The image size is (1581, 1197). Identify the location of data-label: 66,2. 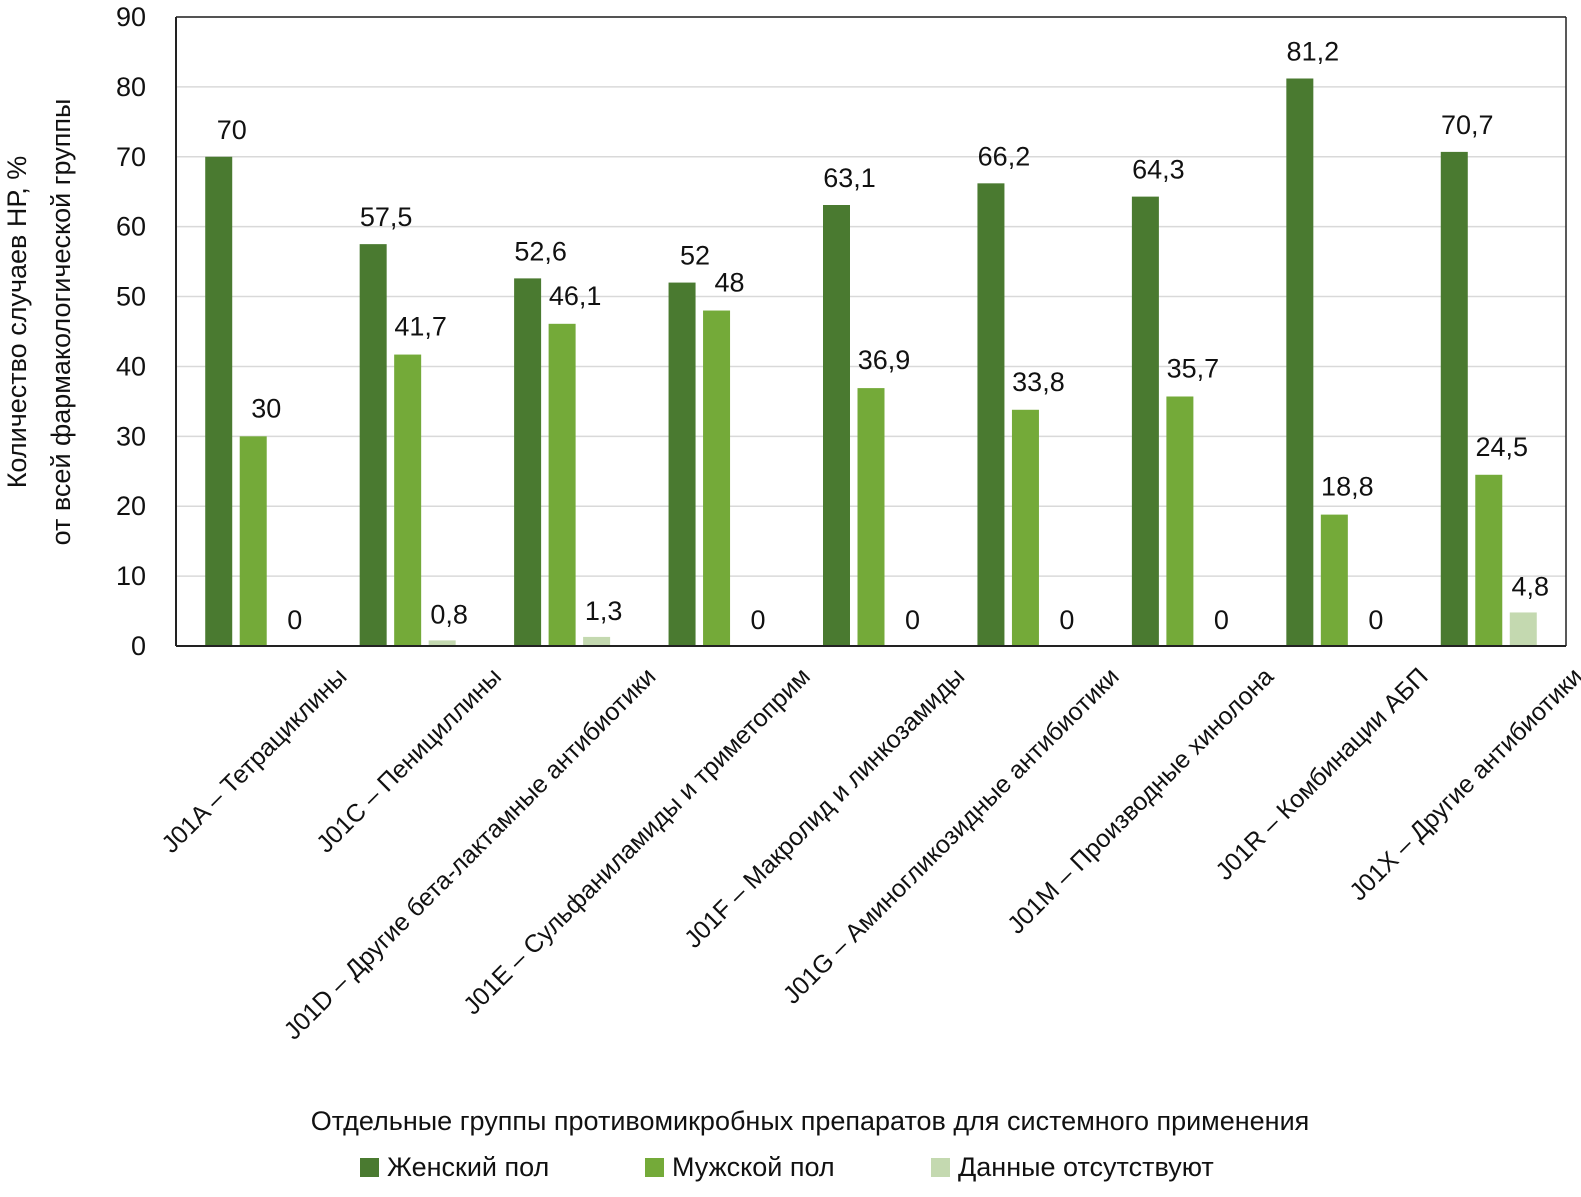
(1004, 156).